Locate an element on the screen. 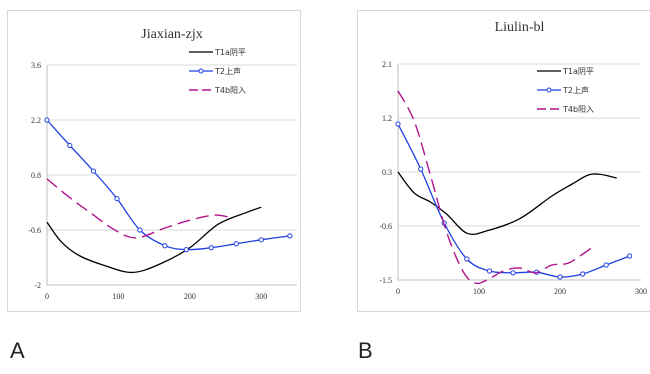  y-tick-label: 0.8 is located at coordinates (36, 175).